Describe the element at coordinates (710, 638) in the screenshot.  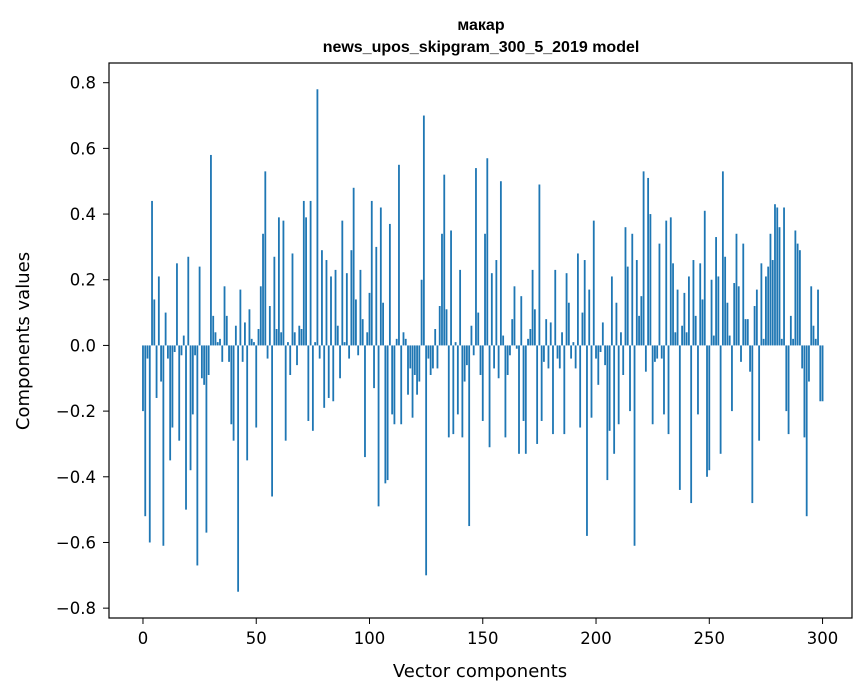
I see `x-tick-label: 250` at that location.